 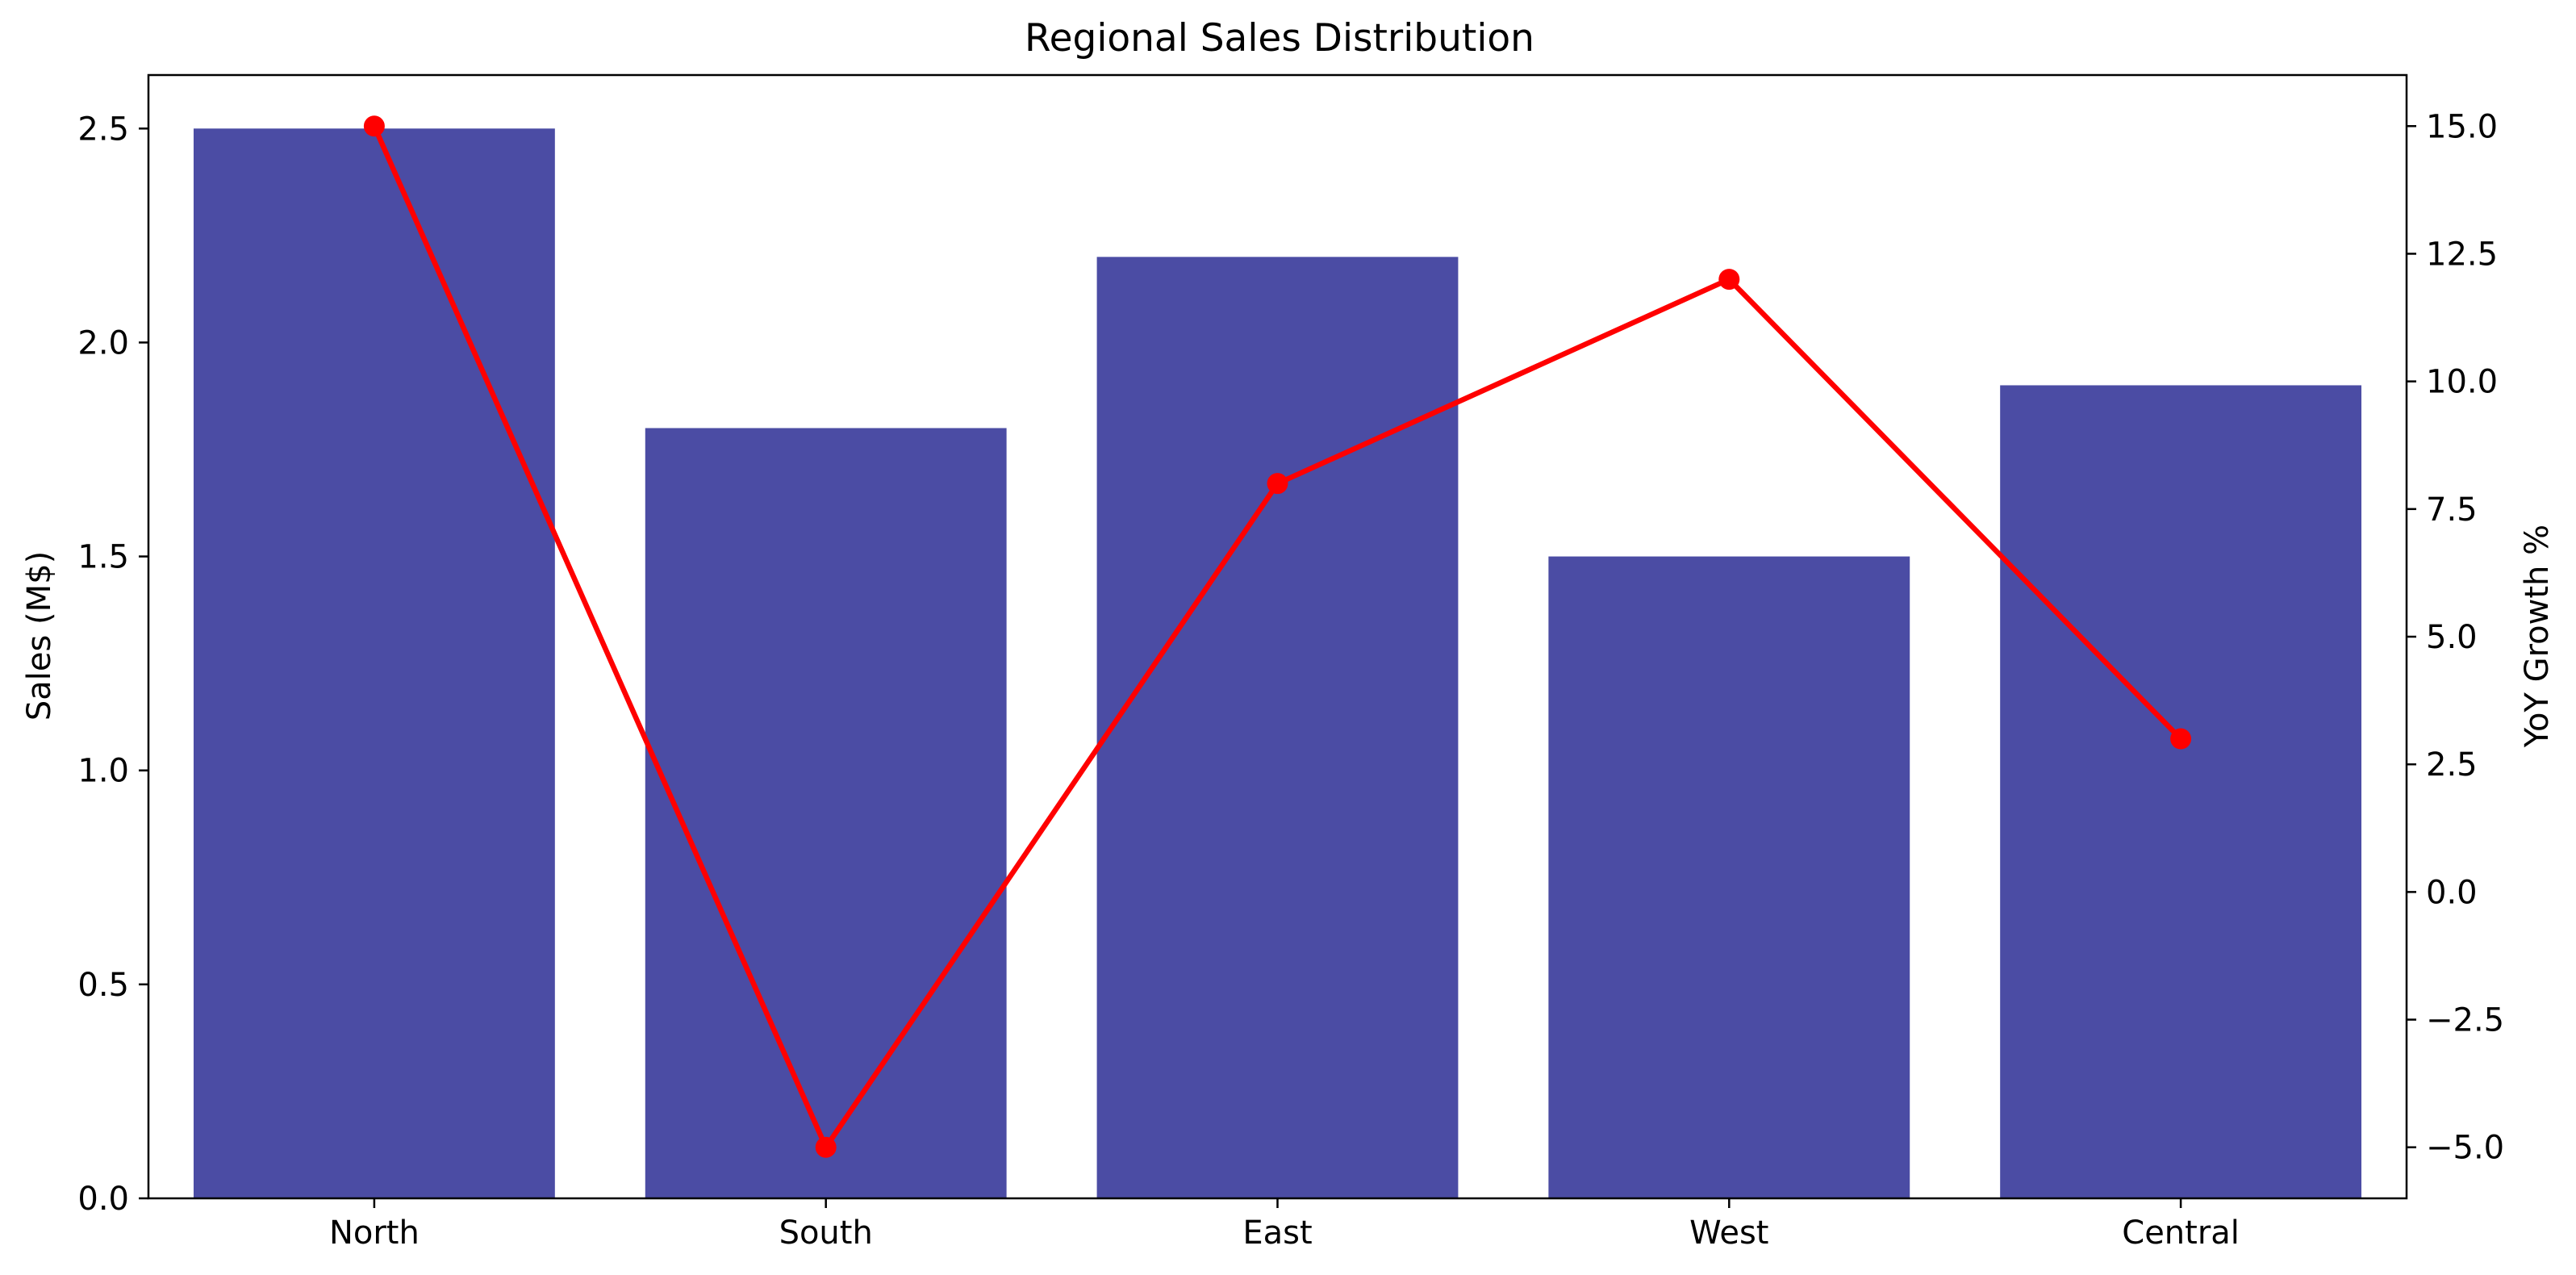 What do you see at coordinates (1277, 1233) in the screenshot?
I see `x-tick-label-east: East` at bounding box center [1277, 1233].